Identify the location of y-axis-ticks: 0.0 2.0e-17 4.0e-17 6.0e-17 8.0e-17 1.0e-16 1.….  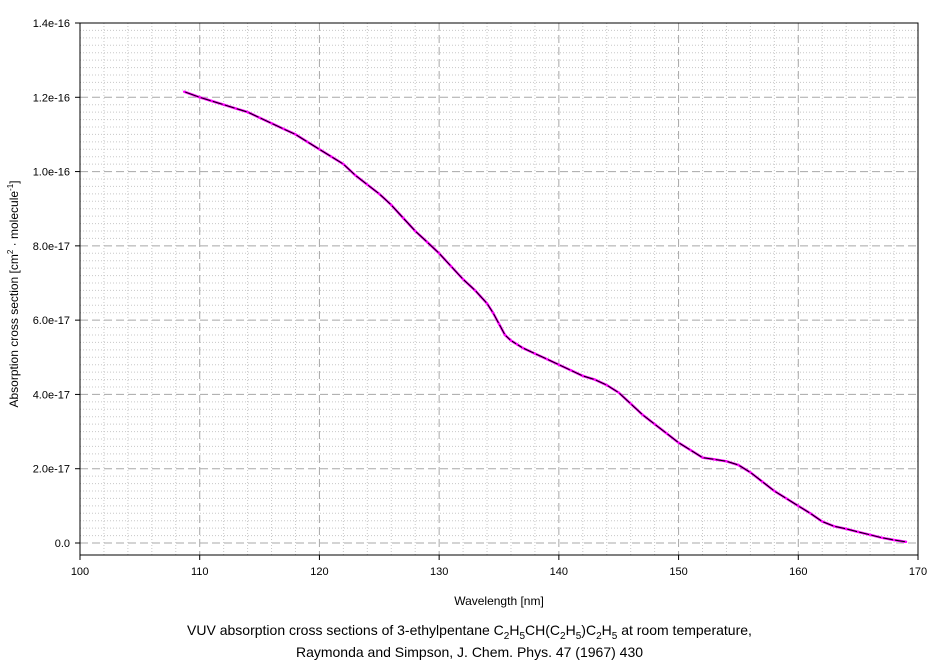
(56, 284).